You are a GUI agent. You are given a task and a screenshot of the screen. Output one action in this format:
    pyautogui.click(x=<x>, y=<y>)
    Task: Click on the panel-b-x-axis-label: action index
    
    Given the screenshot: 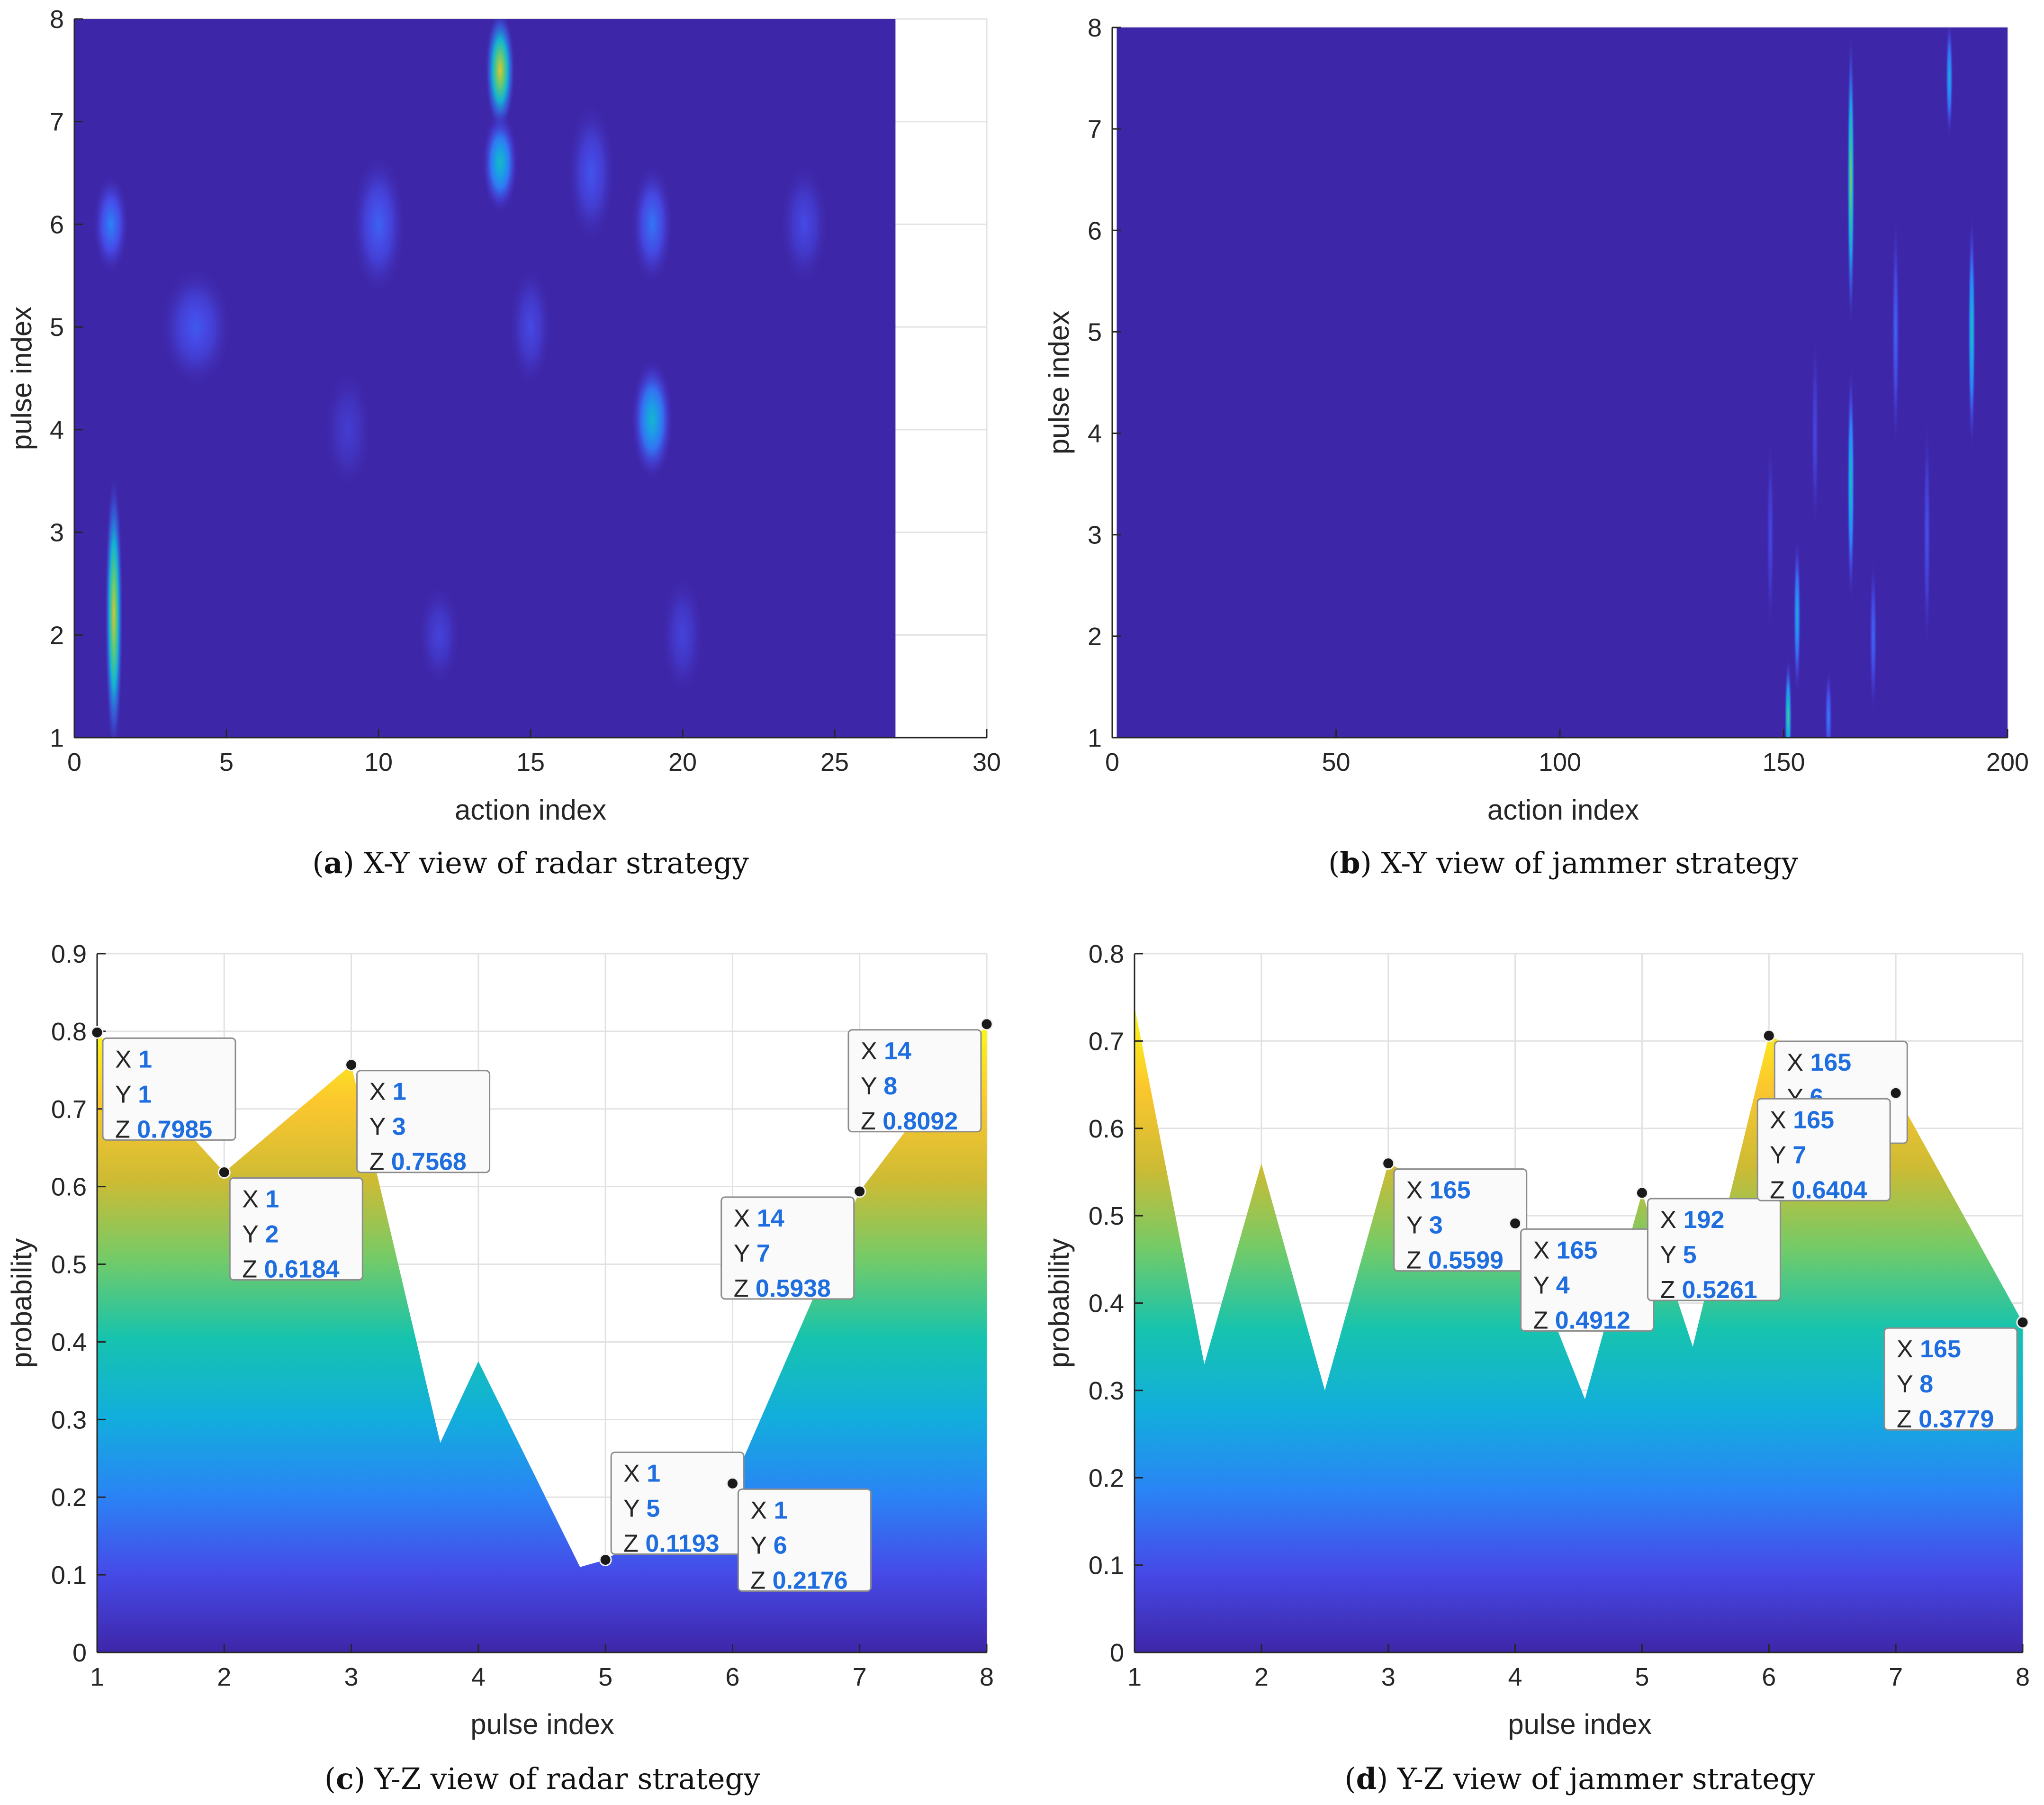 What is the action you would take?
    pyautogui.click(x=1563, y=810)
    